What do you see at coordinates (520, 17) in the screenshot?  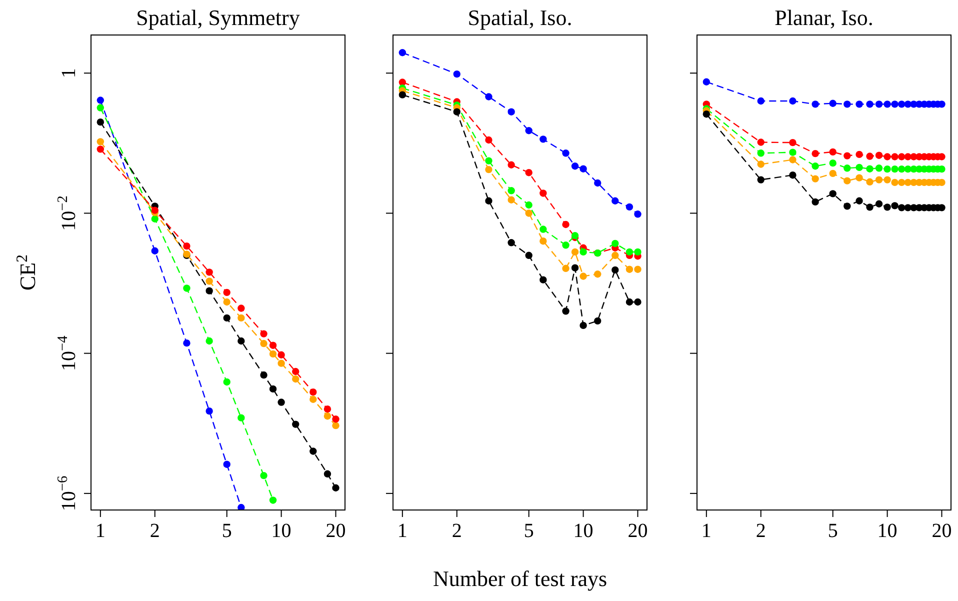 I see `chart-title: Spatial, Iso.` at bounding box center [520, 17].